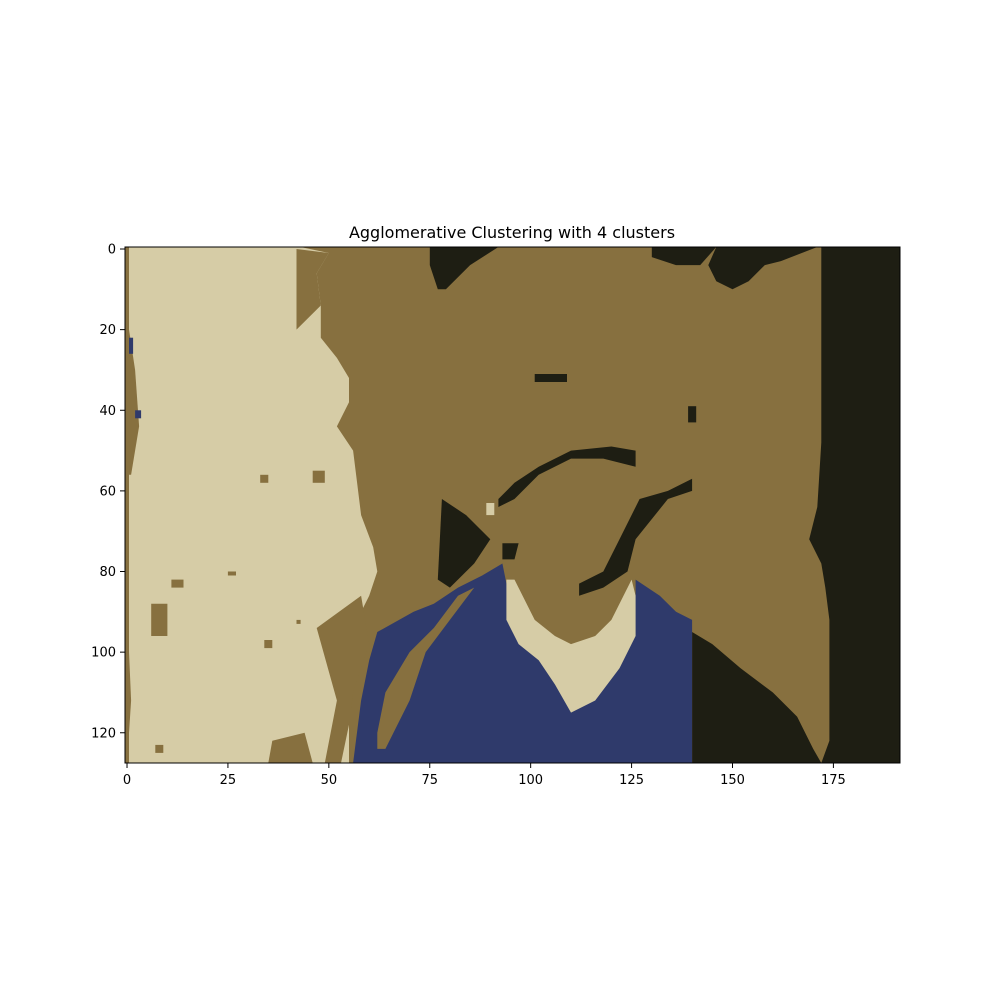  Describe the element at coordinates (127, 780) in the screenshot. I see `x-tick-label: 0` at that location.